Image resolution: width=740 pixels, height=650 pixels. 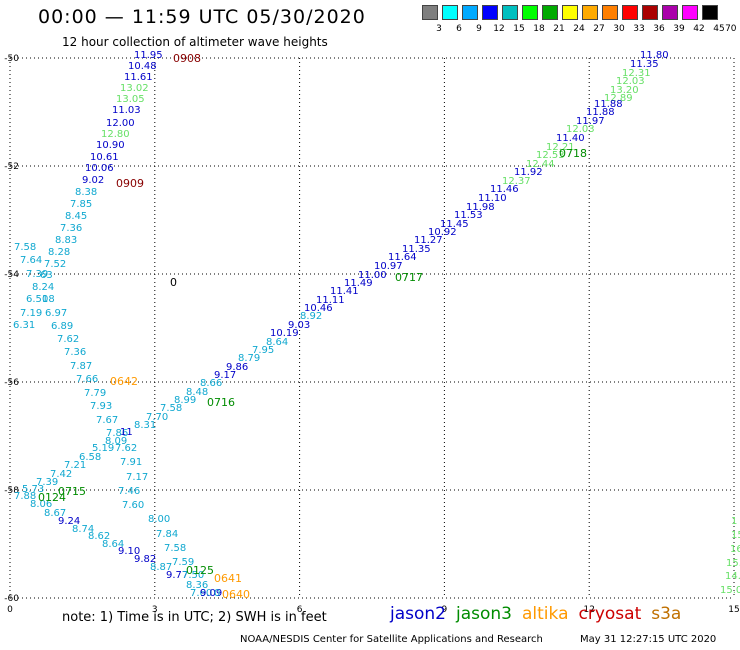 What do you see at coordinates (137, 477) in the screenshot?
I see `wave-height-value: 7.17` at bounding box center [137, 477].